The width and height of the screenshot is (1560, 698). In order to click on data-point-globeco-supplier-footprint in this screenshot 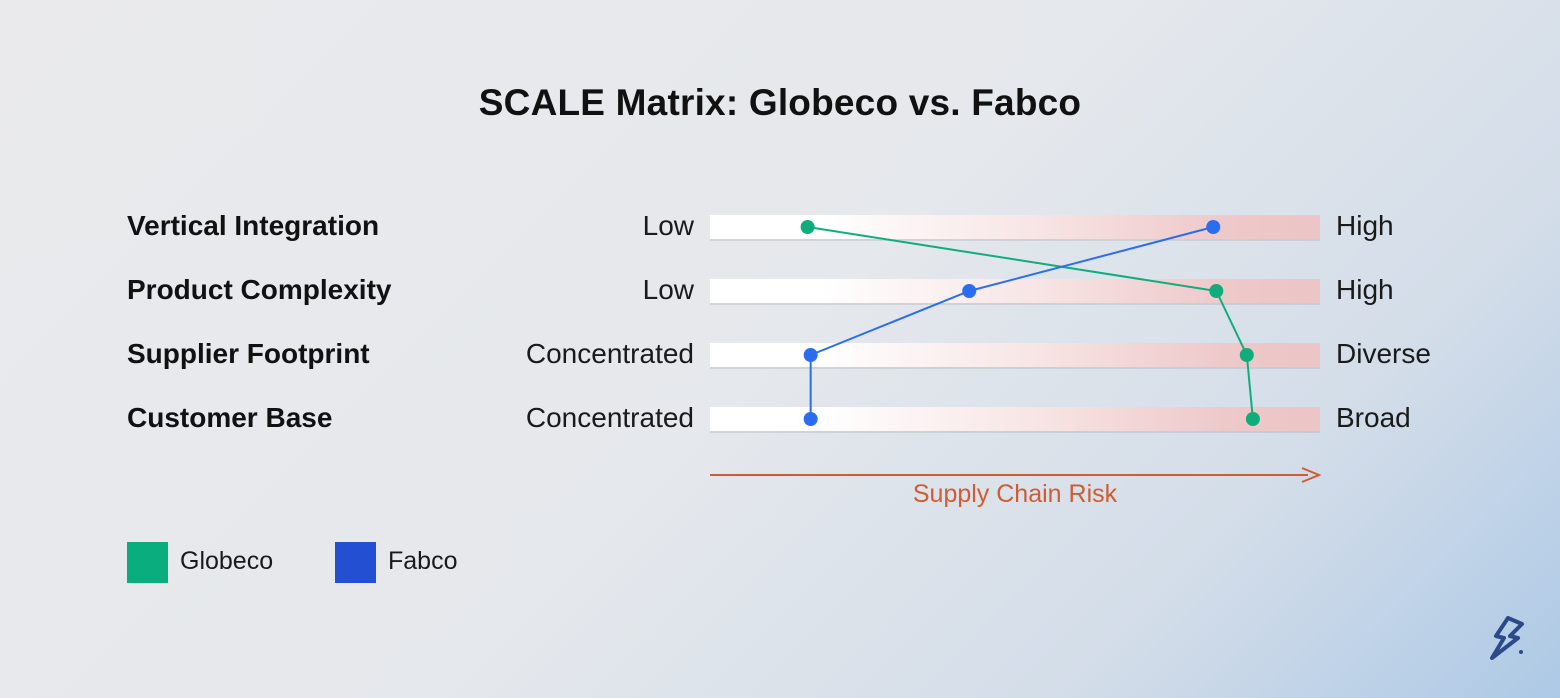, I will do `click(1246, 355)`.